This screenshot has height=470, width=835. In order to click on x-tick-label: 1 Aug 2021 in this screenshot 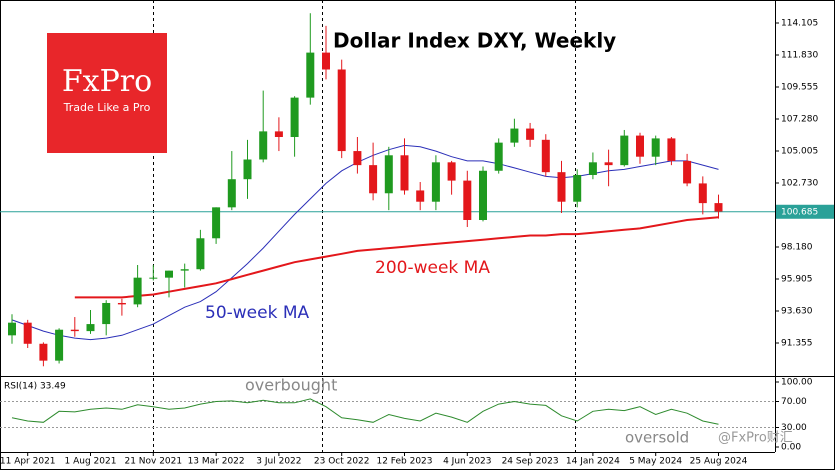, I will do `click(91, 462)`.